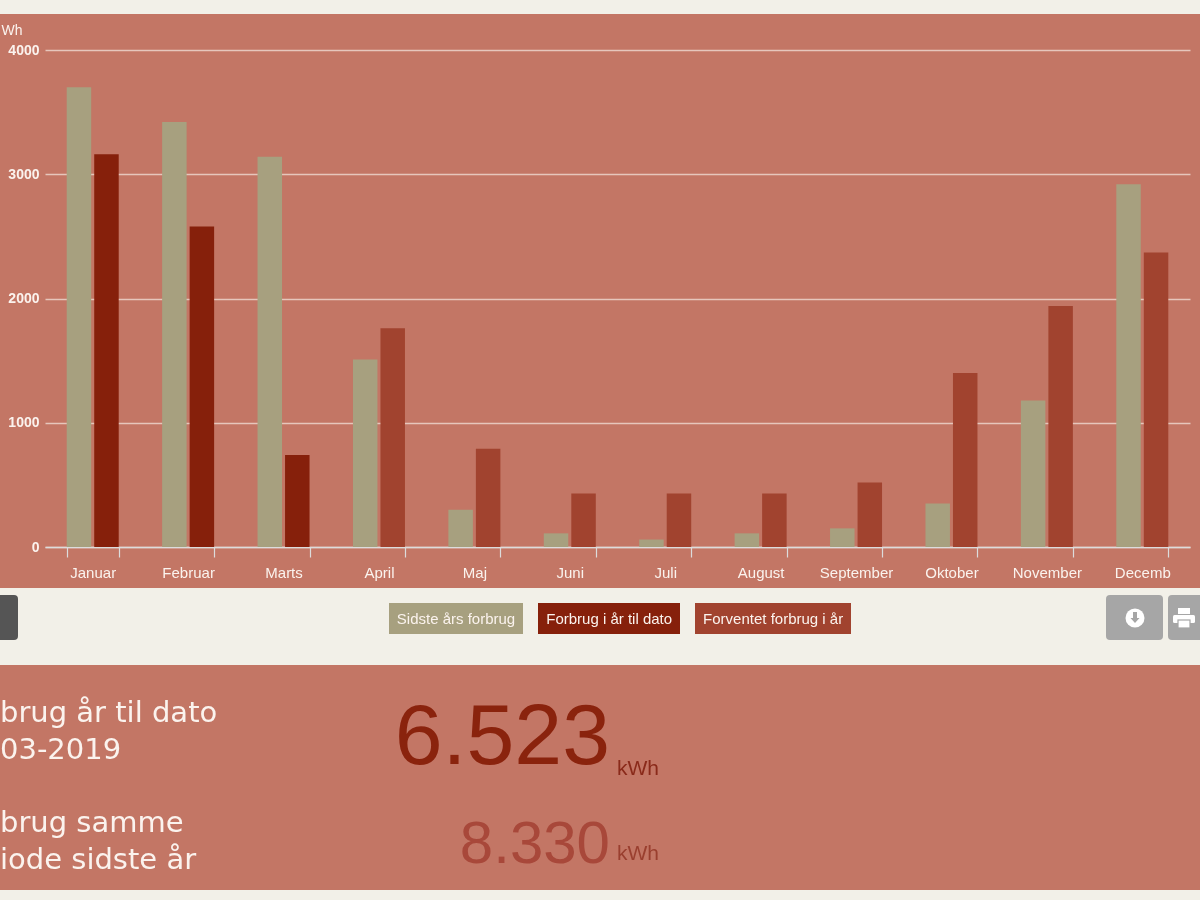  I want to click on x-tick-label: Marts, so click(284, 572).